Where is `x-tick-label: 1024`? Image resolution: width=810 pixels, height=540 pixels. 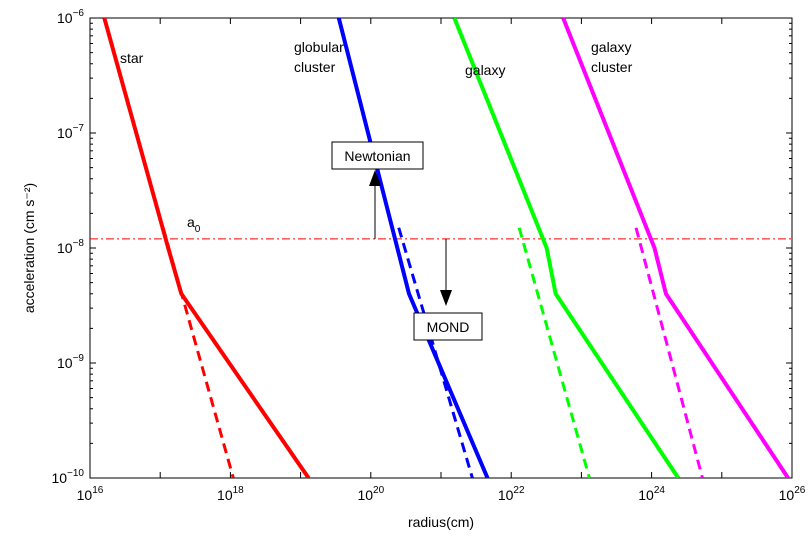
x-tick-label: 1024 is located at coordinates (651, 494).